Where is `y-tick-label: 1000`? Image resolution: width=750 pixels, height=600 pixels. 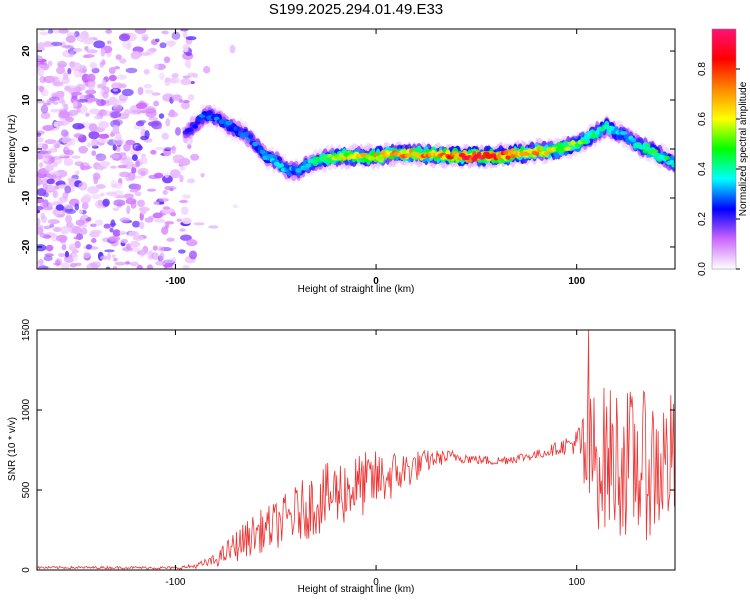
y-tick-label: 1000 is located at coordinates (26, 409).